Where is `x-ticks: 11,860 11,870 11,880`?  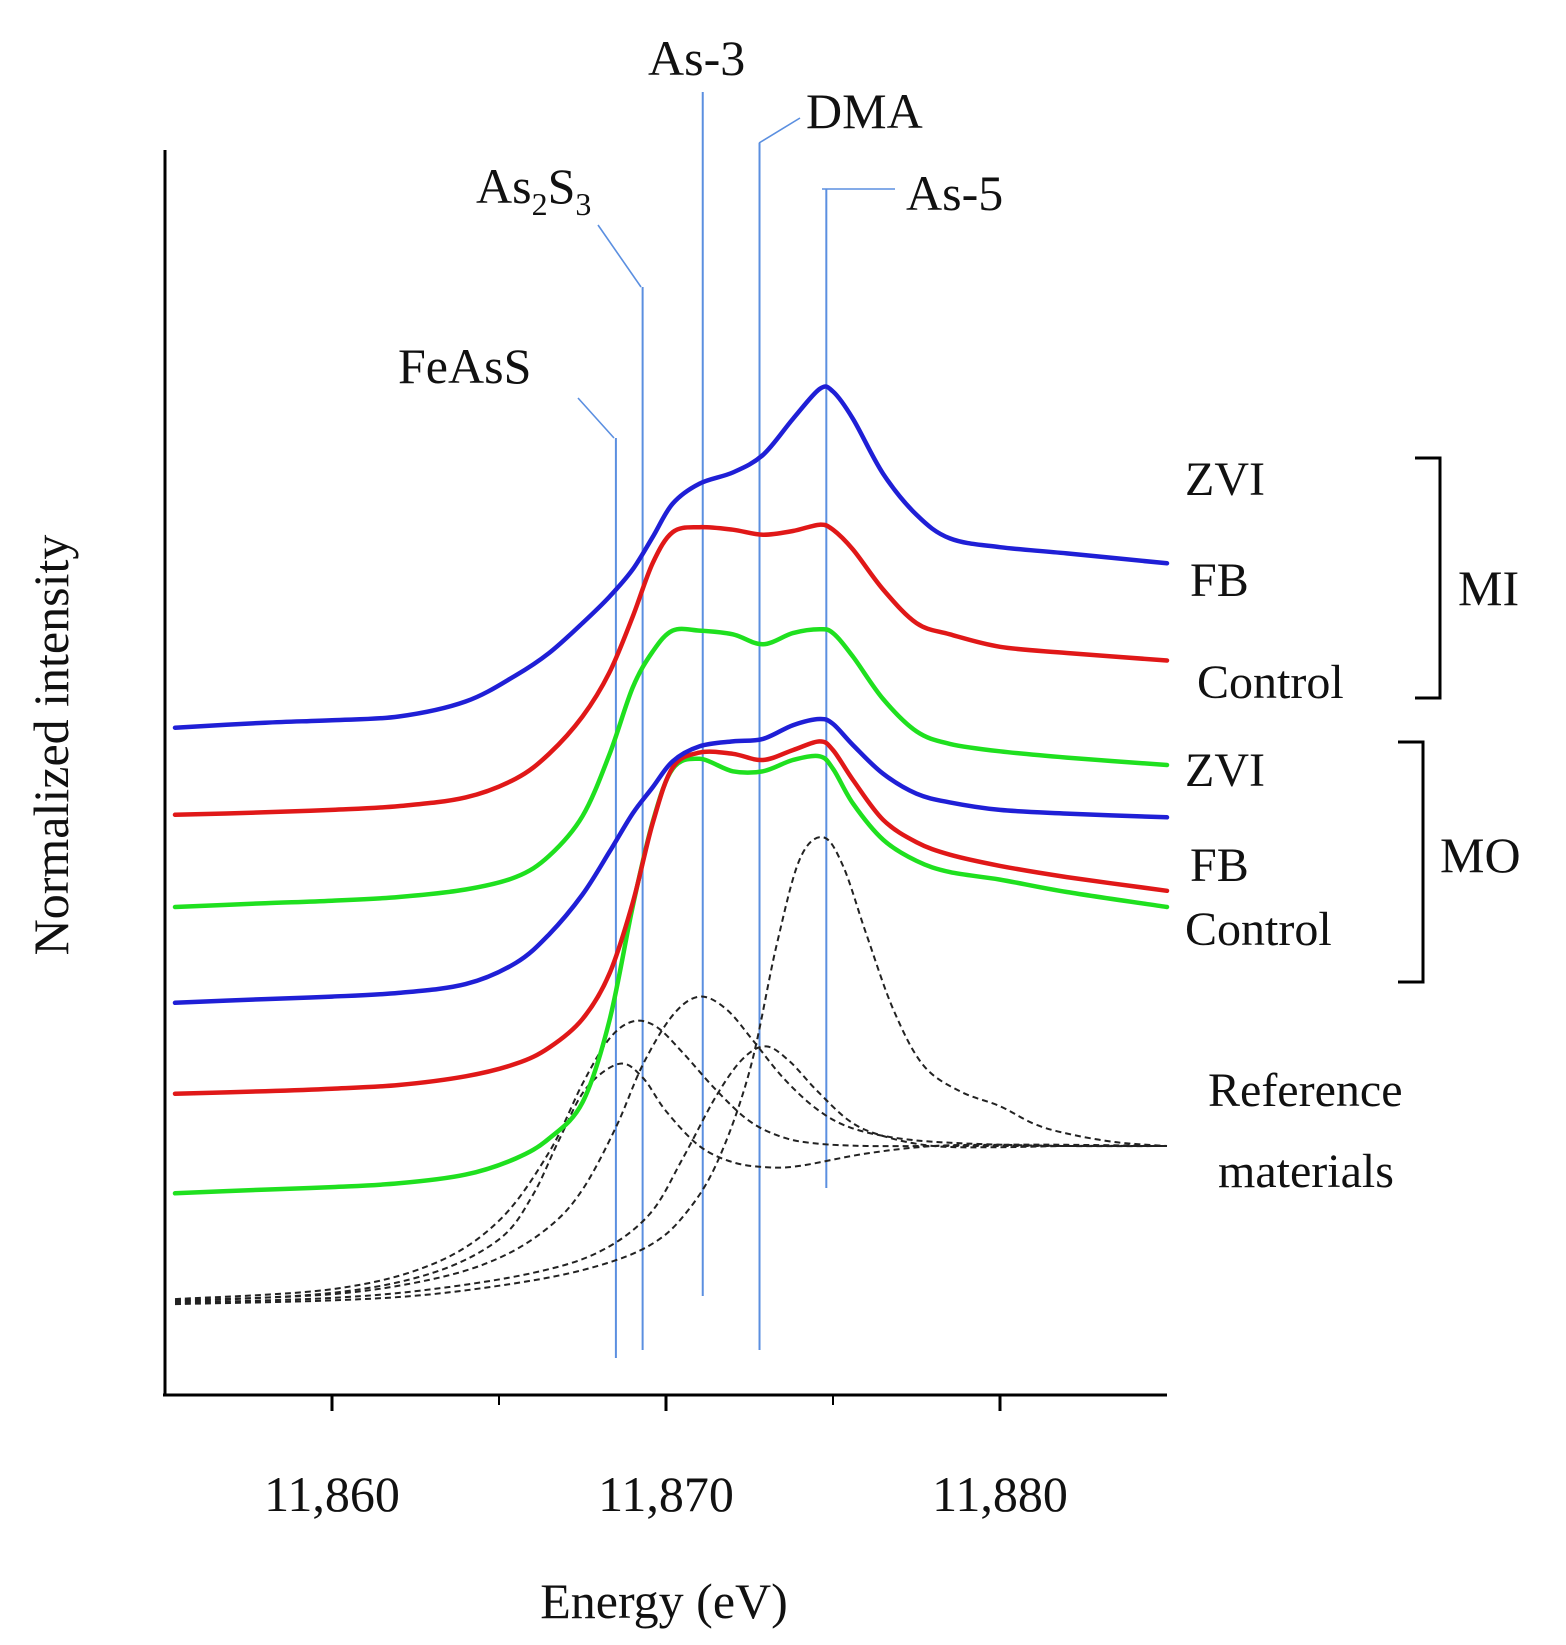
x-ticks: 11,860 11,870 11,880 is located at coordinates (666, 1458).